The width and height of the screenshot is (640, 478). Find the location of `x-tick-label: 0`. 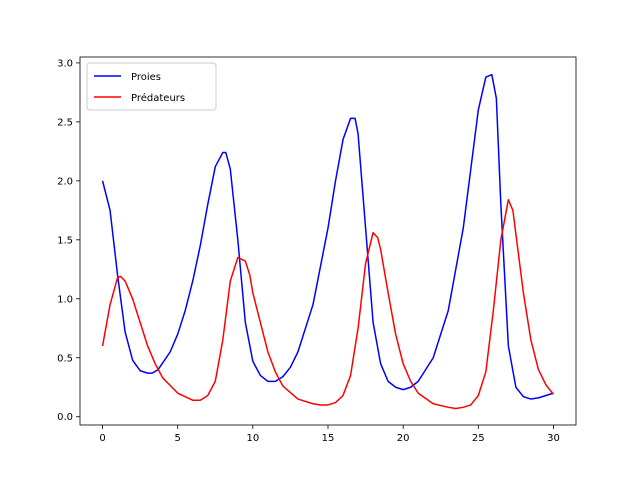

x-tick-label: 0 is located at coordinates (102, 438).